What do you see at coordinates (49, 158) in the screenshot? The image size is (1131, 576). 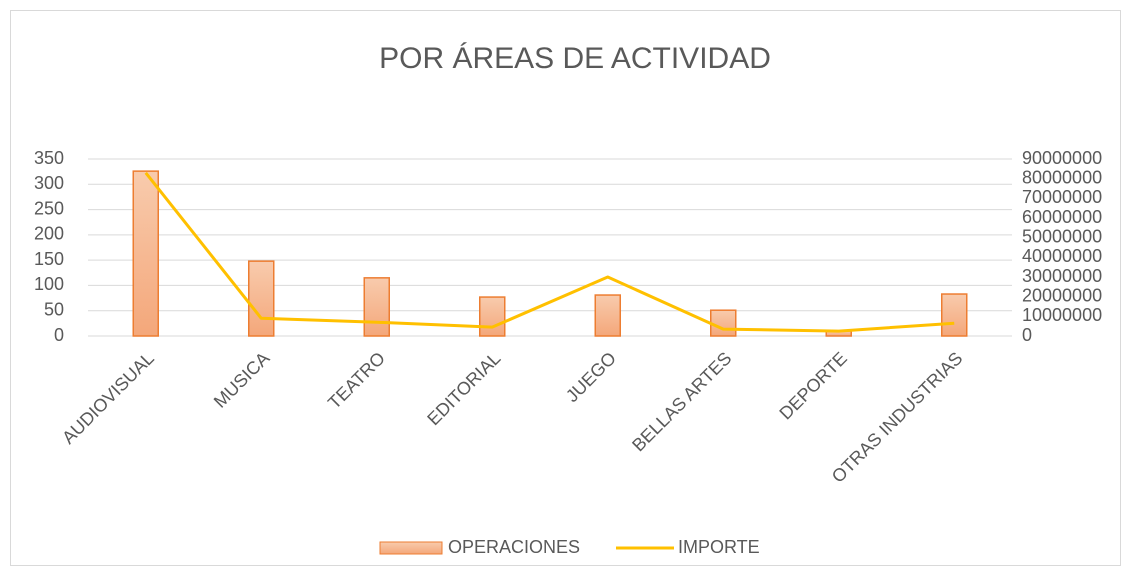 I see `y-tick-label: 350` at bounding box center [49, 158].